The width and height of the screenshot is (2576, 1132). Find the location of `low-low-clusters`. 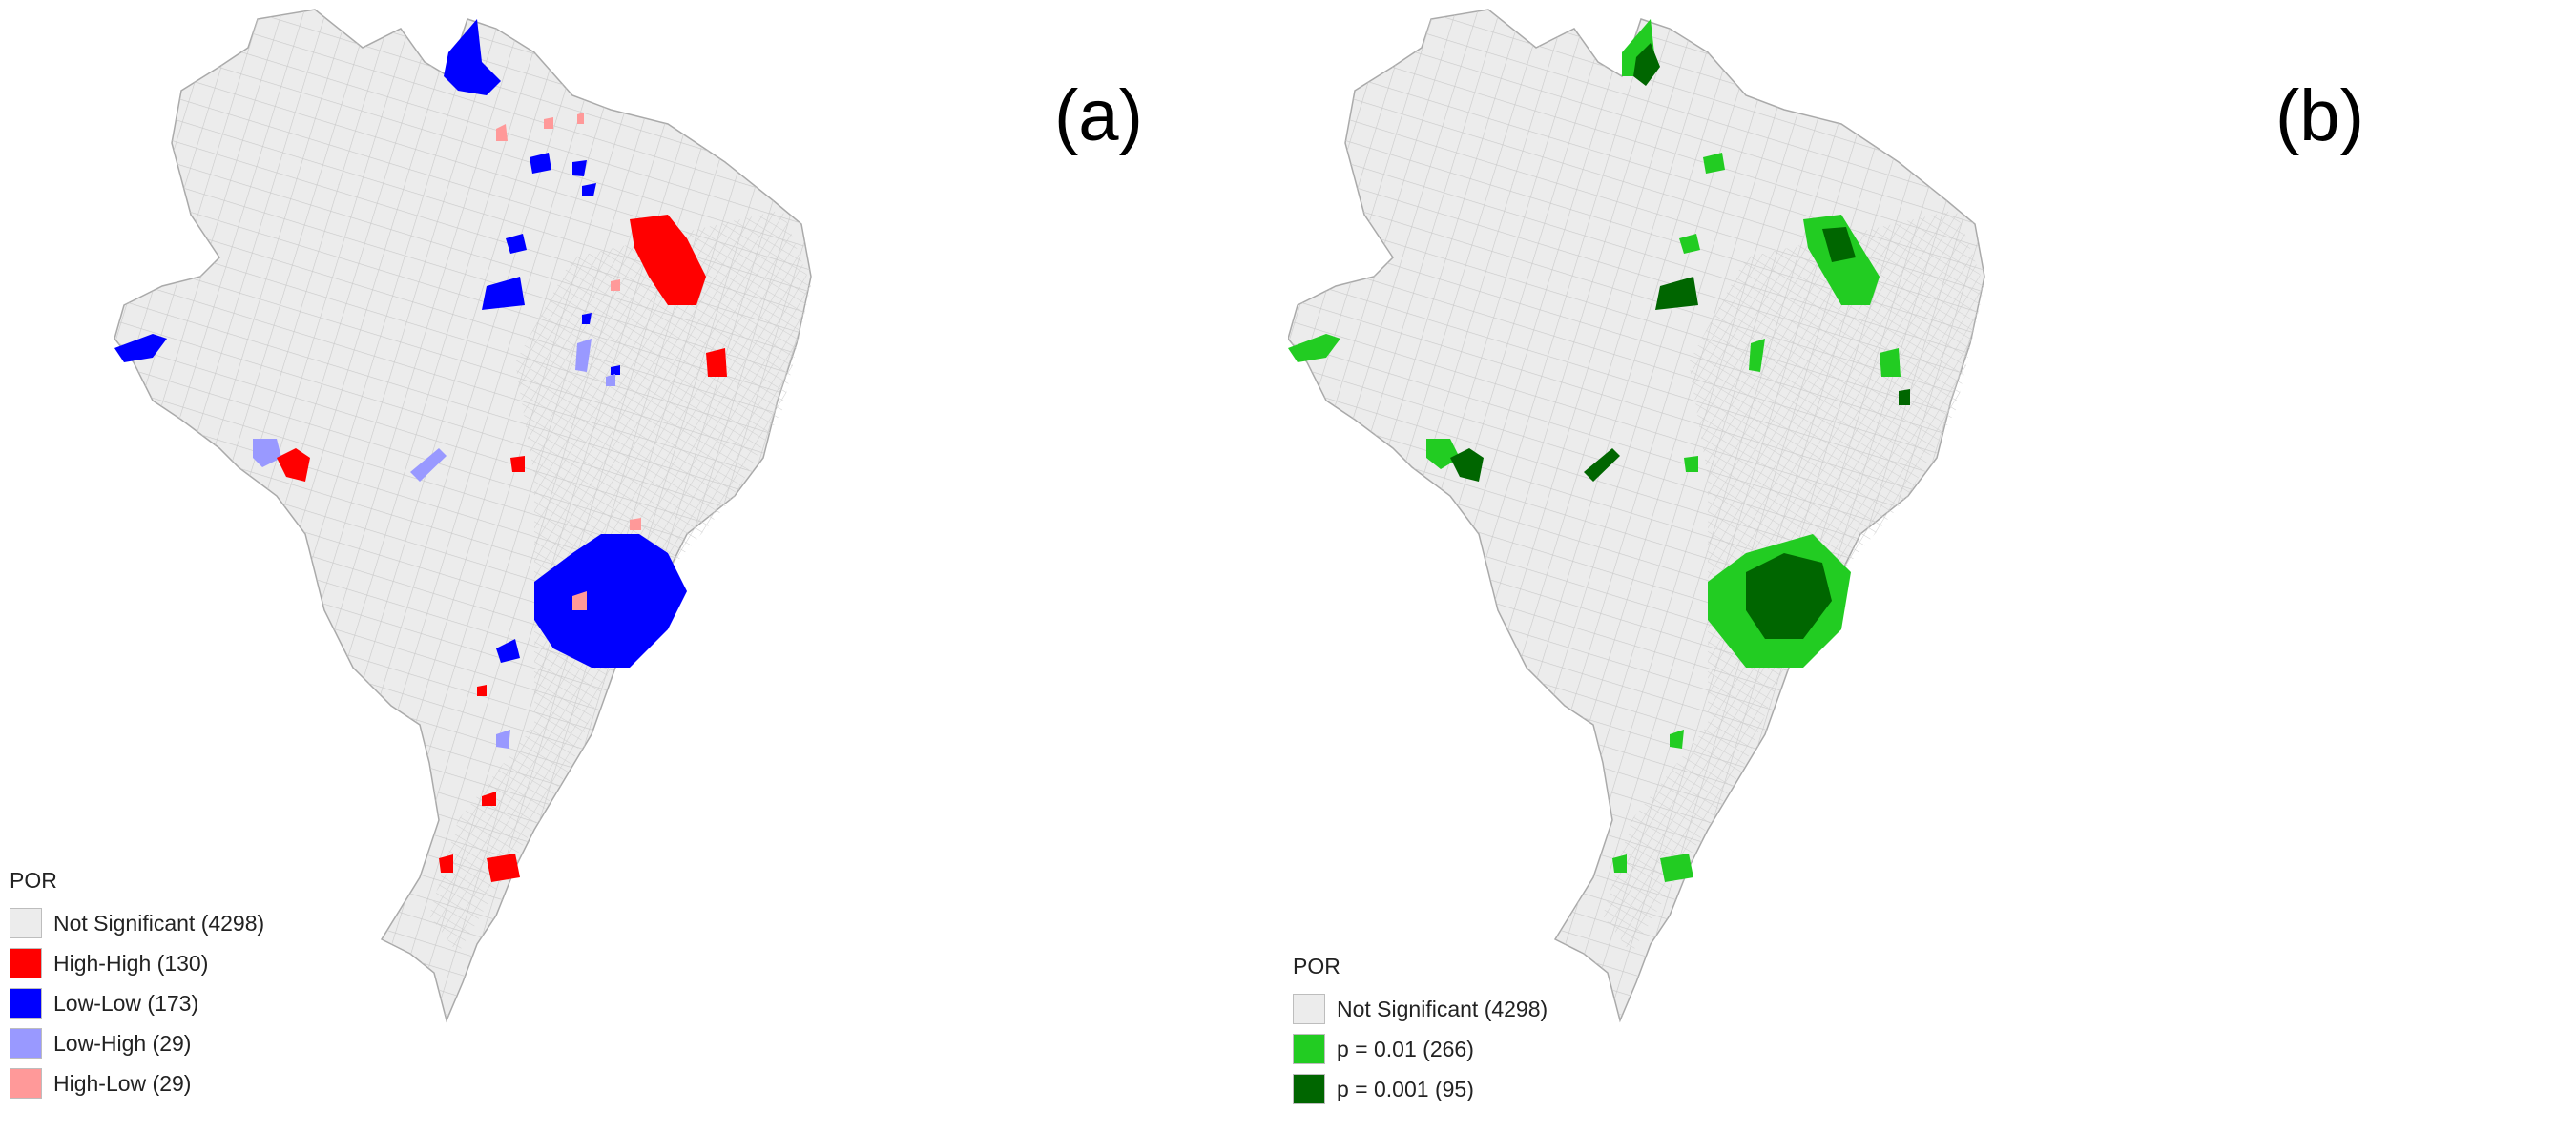

low-low-clusters is located at coordinates (400, 343).